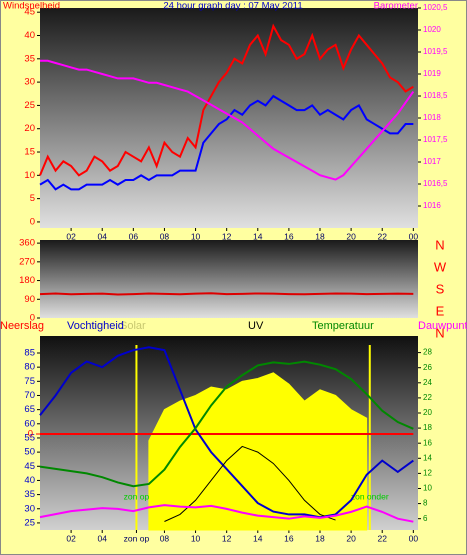 Image resolution: width=467 pixels, height=555 pixels. Describe the element at coordinates (22, 326) in the screenshot. I see `legend-rain: Neerslag` at that location.